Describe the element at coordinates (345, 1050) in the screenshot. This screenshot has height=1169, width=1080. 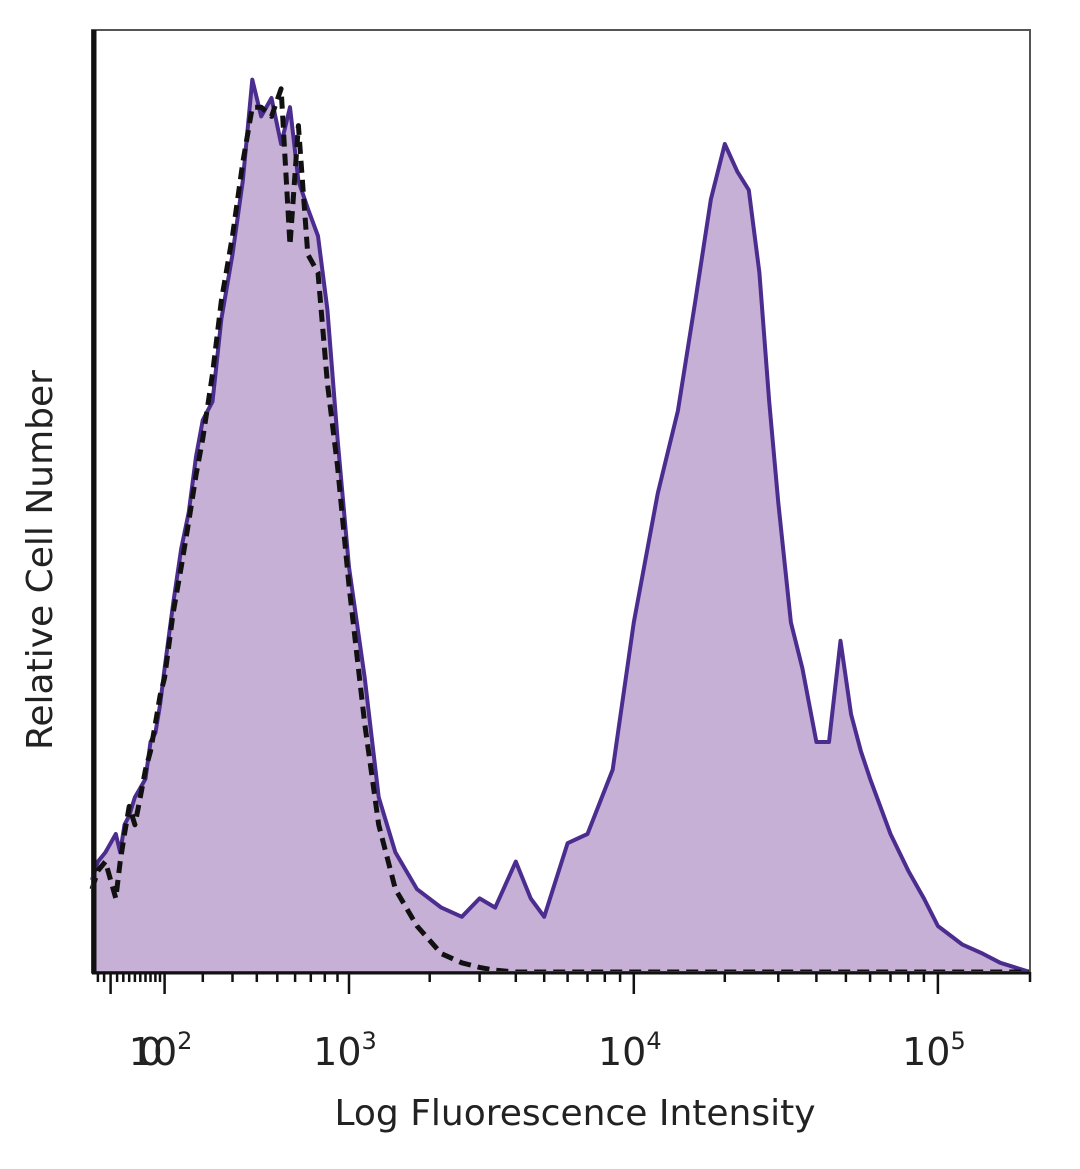
I see `x-tick-label-2: 103` at that location.